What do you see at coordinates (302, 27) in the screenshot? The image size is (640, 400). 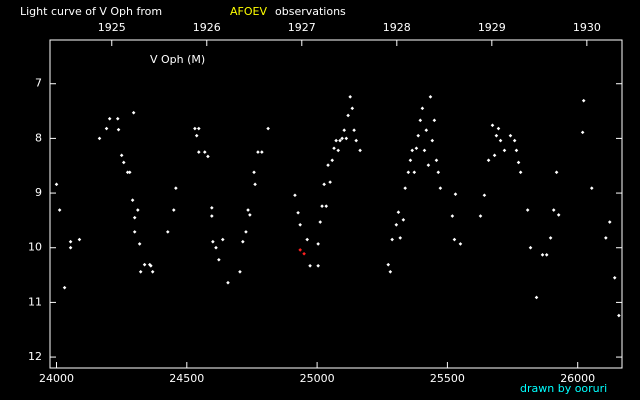 I see `x2-tick-label: 1927` at bounding box center [302, 27].